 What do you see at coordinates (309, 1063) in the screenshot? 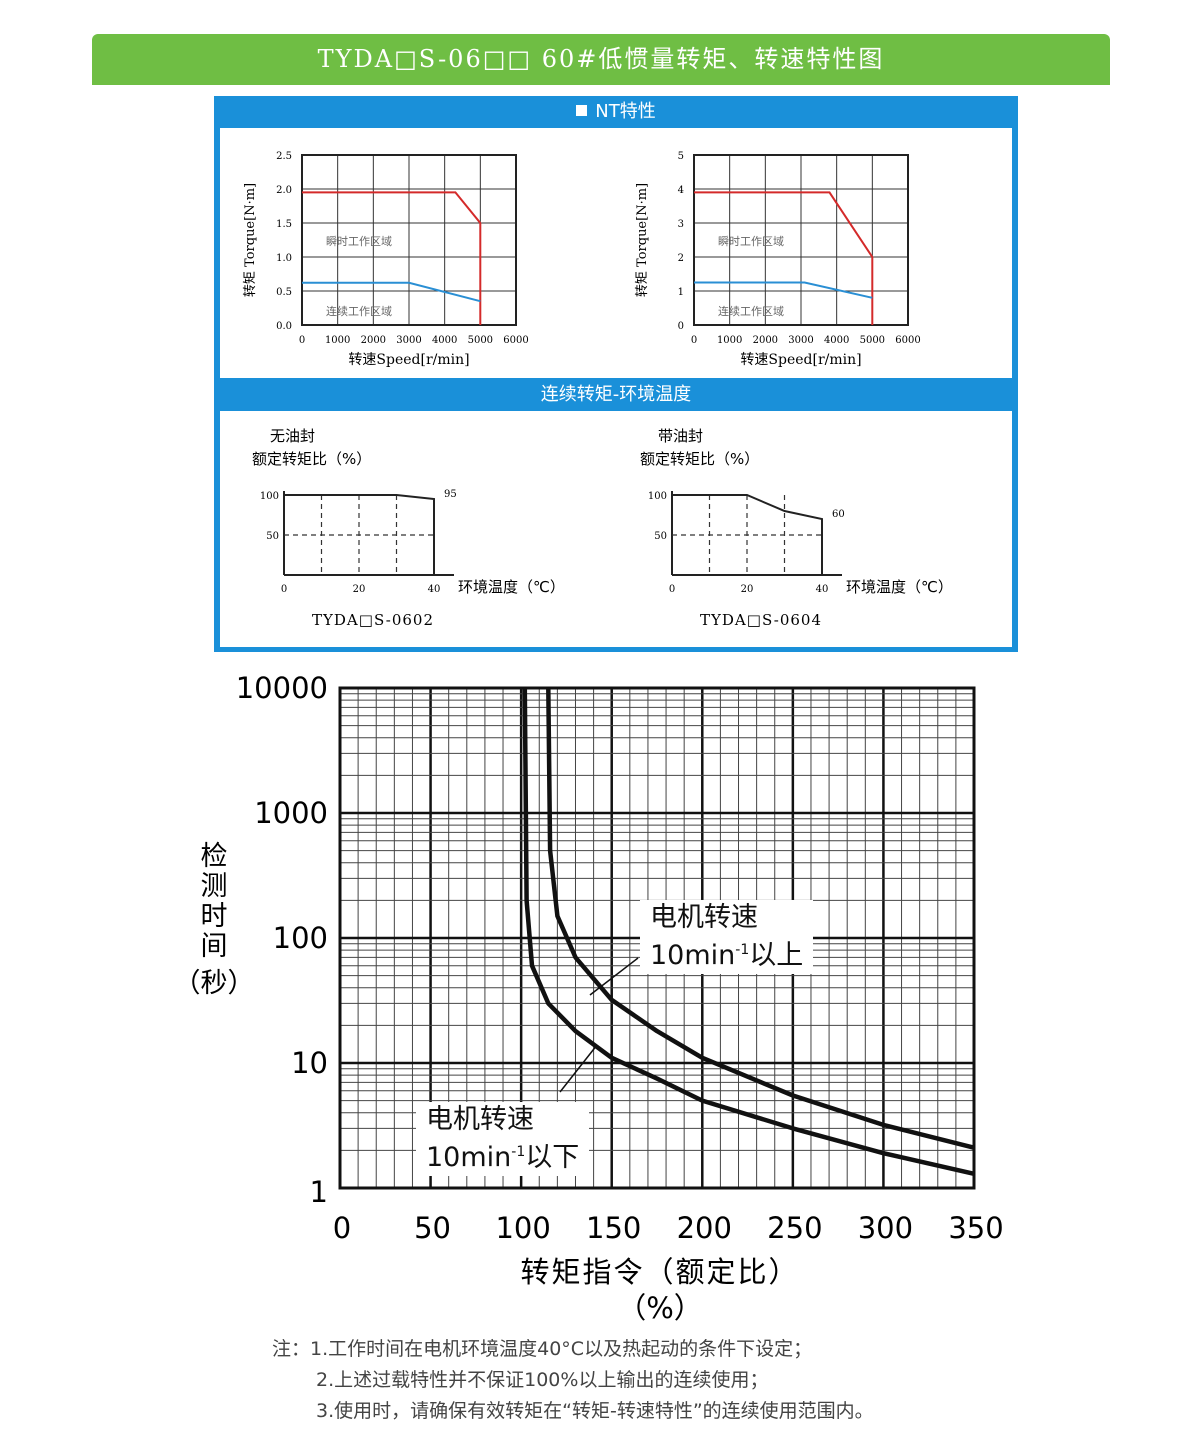
I see `y-tick-label: 10` at bounding box center [309, 1063].